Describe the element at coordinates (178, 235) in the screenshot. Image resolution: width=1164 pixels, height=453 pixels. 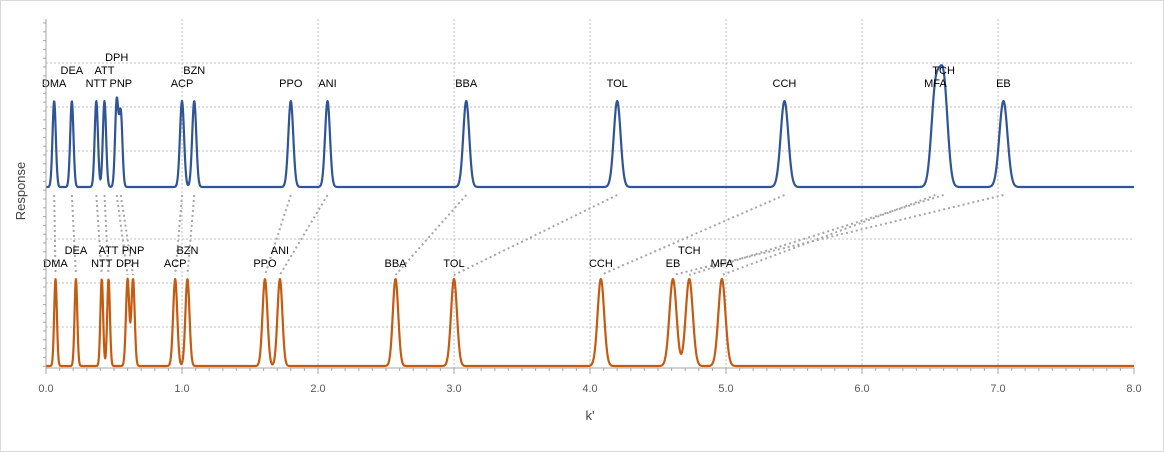
I see `connector-acp` at that location.